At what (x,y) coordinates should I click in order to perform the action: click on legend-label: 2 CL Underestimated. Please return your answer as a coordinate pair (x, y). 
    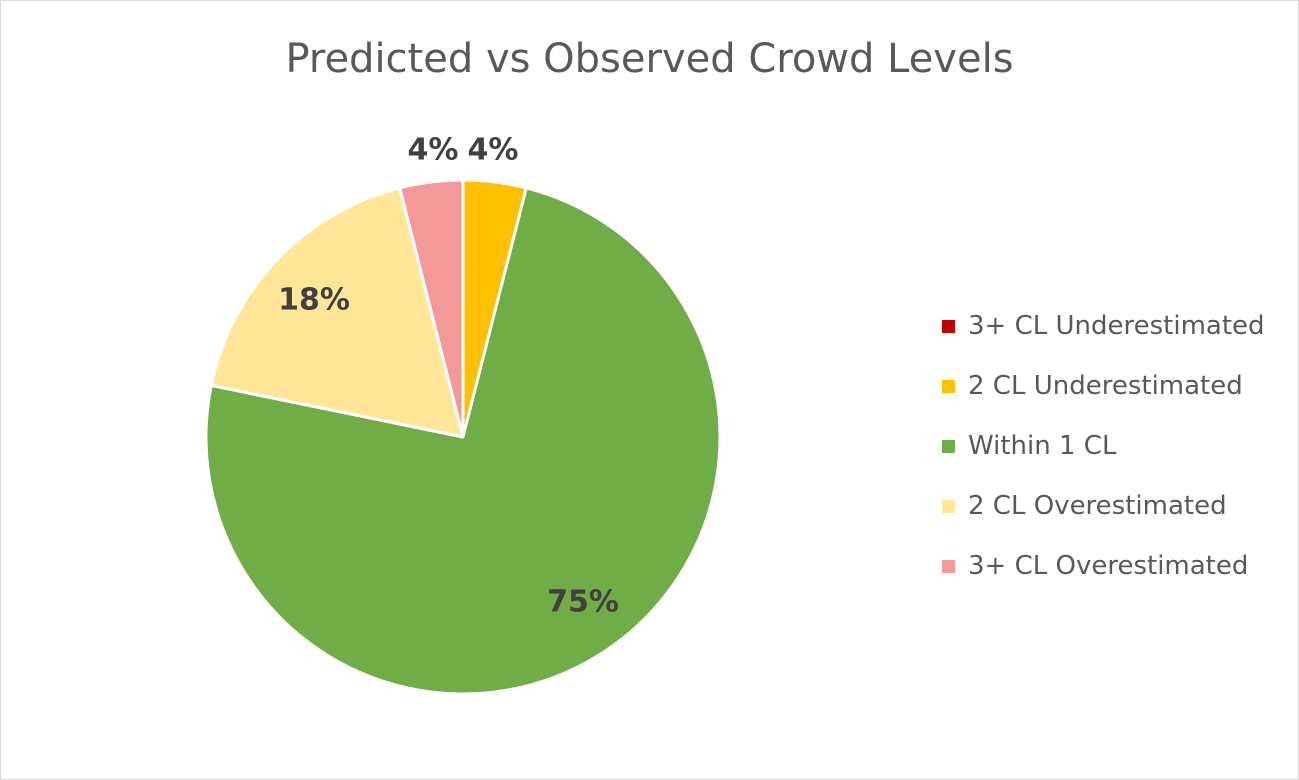
    Looking at the image, I should click on (1105, 386).